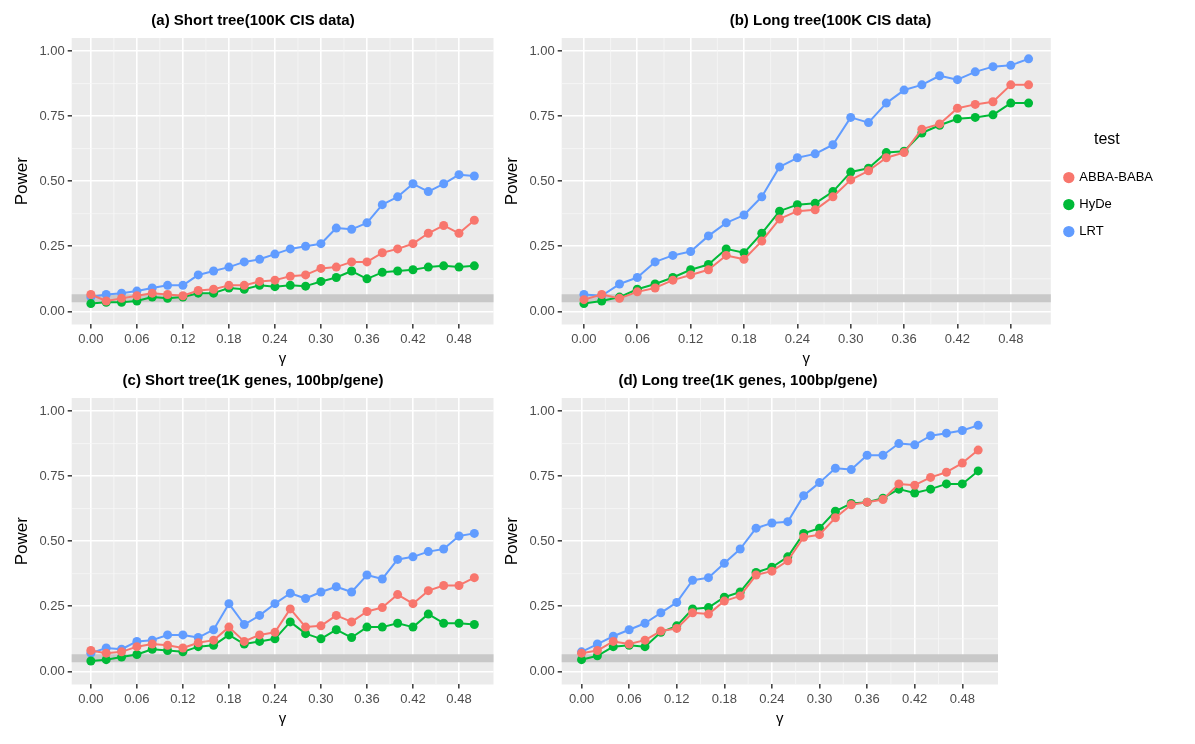 The width and height of the screenshot is (1195, 744). Describe the element at coordinates (962, 698) in the screenshot. I see `x-tick-label: 0.48` at that location.